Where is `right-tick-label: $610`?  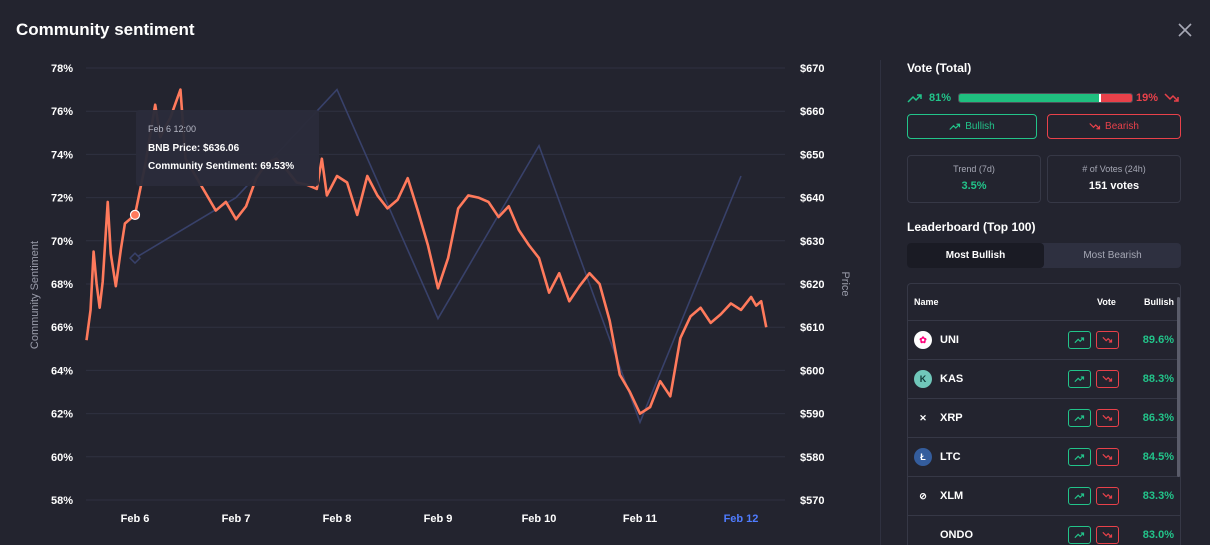 right-tick-label: $610 is located at coordinates (812, 328).